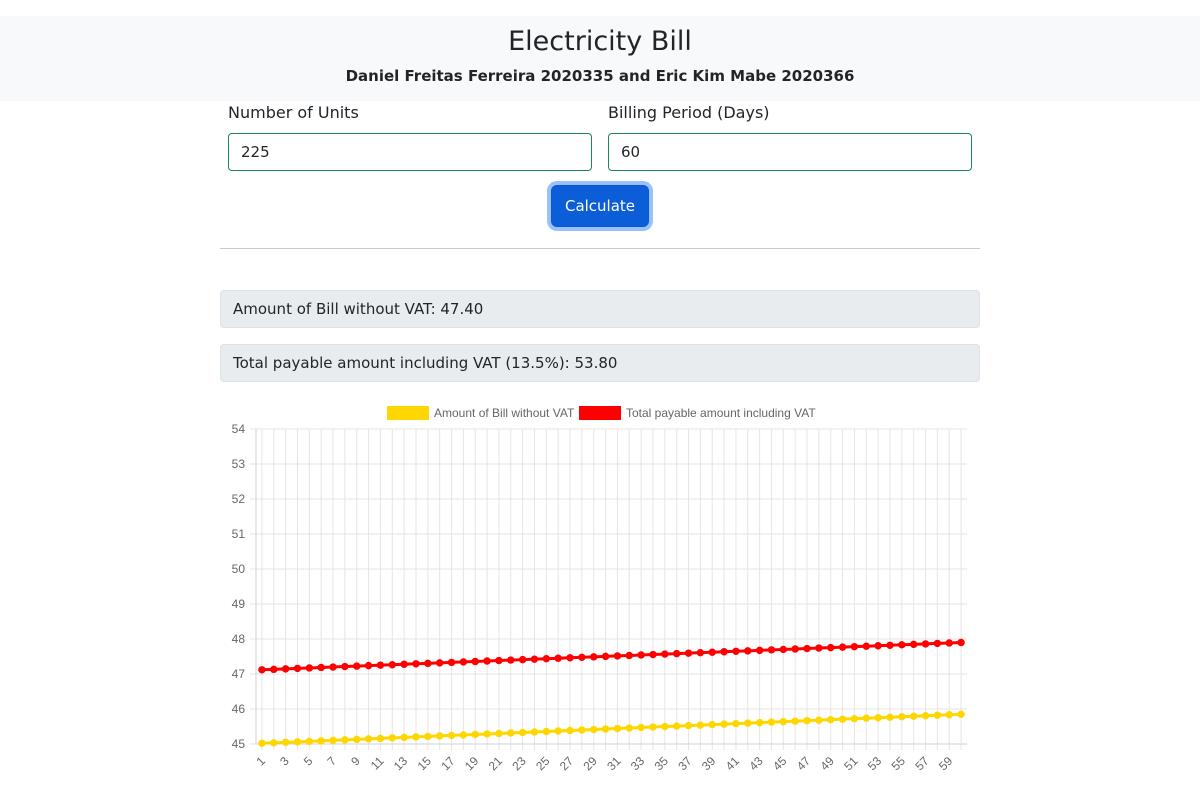  I want to click on x-tick-label: 17, so click(448, 764).